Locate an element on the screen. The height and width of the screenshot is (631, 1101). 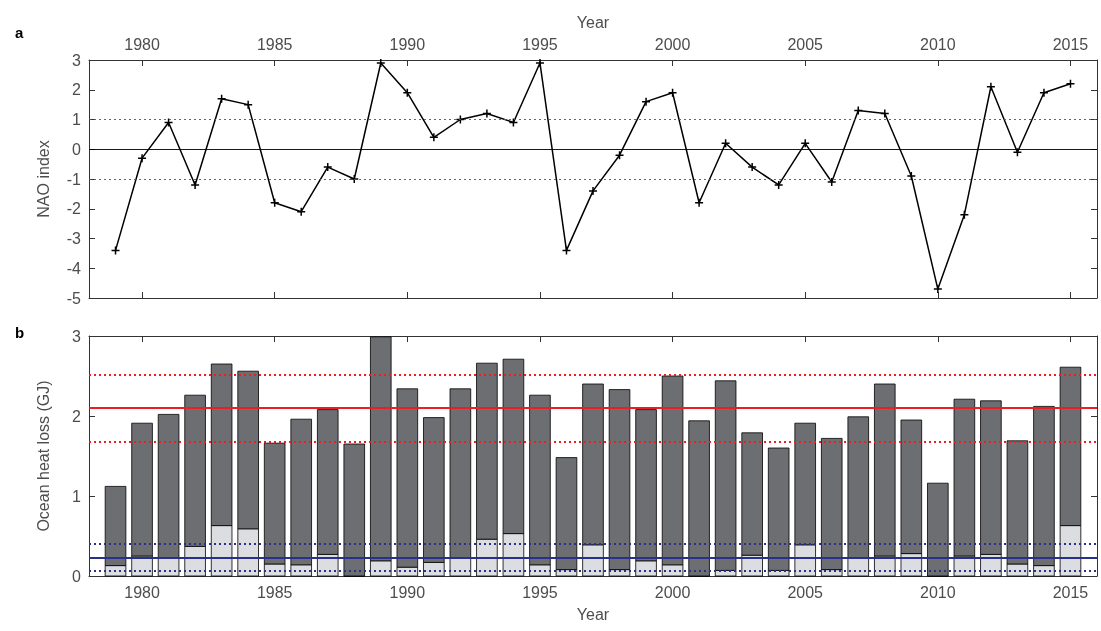
y-axis-title: Ocean heat loss (GJ) is located at coordinates (43, 456).